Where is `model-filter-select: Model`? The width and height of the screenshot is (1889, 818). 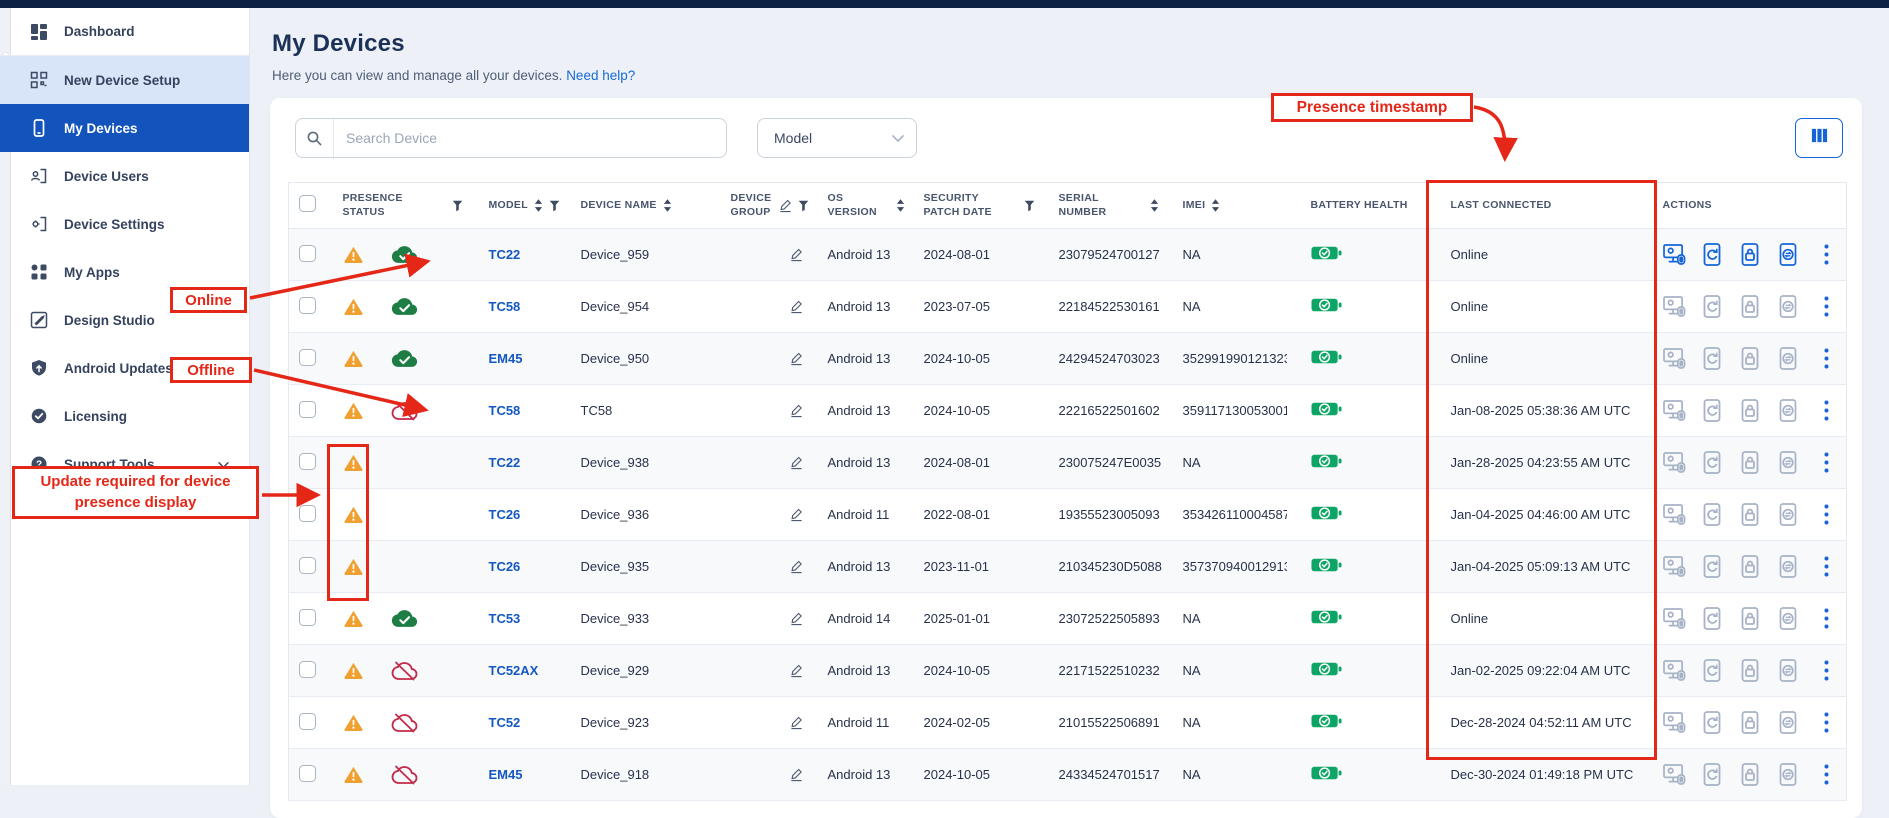 model-filter-select: Model is located at coordinates (837, 138).